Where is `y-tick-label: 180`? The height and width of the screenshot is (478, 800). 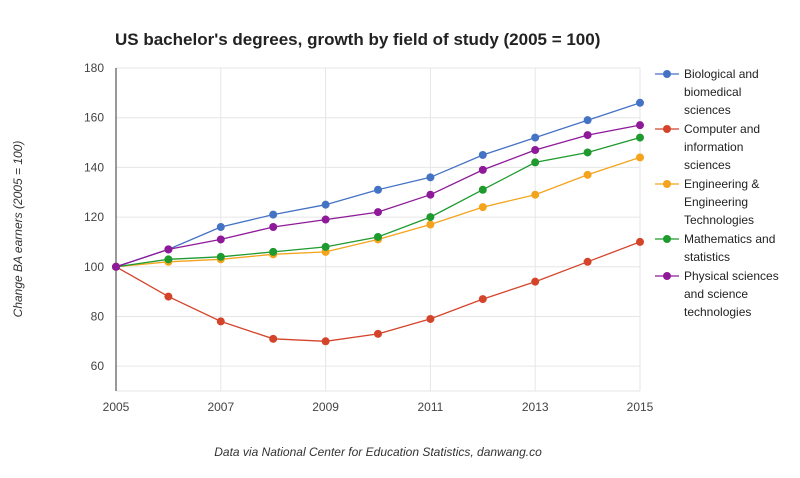
y-tick-label: 180 is located at coordinates (94, 68).